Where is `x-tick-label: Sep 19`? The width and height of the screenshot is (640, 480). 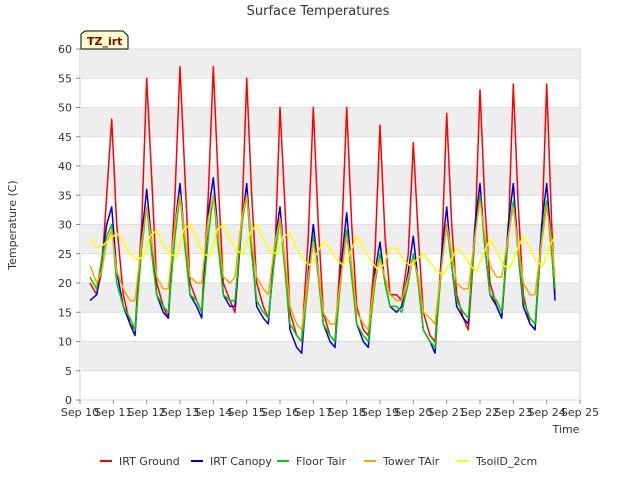 x-tick-label: Sep 19 is located at coordinates (380, 412).